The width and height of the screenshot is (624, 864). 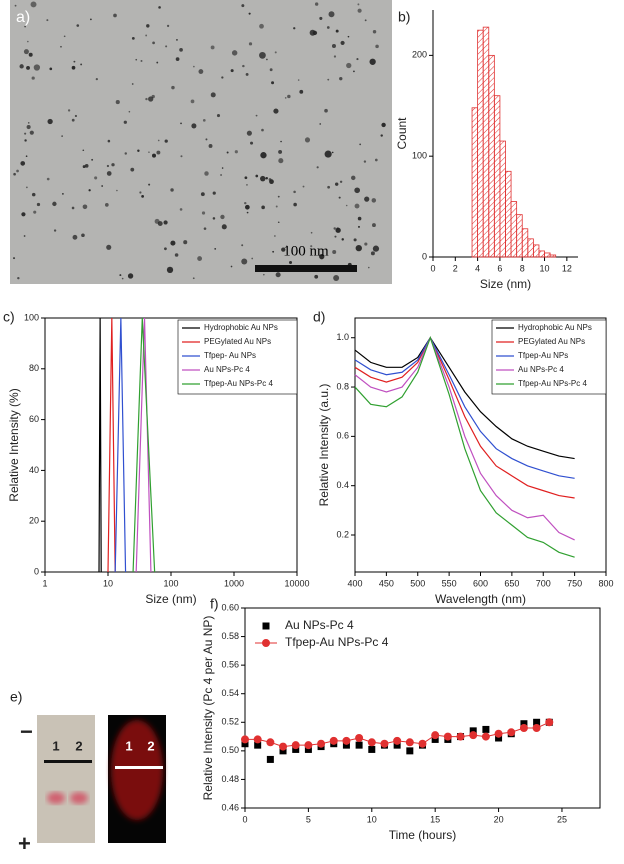 I want to click on y-tick-label: 0.48, so click(x=230, y=779).